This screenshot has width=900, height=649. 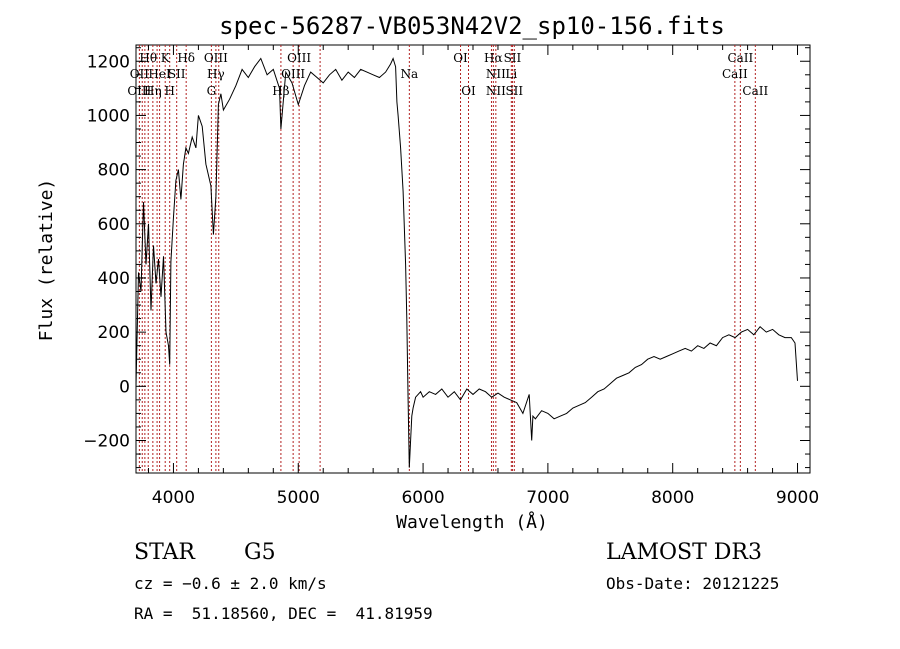 I want to click on chart-title: spec-56287-VB053N42V2_sp10-156.fits, so click(x=472, y=26).